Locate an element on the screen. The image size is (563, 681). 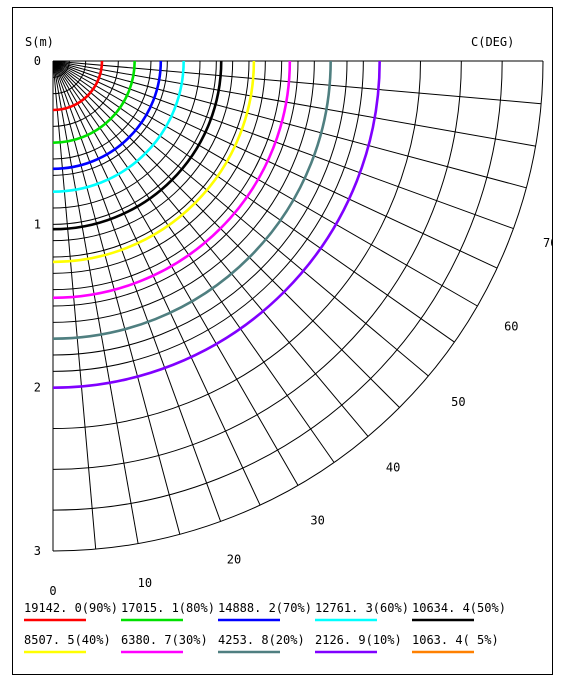
angle-tick-label: 40 is located at coordinates (393, 467).